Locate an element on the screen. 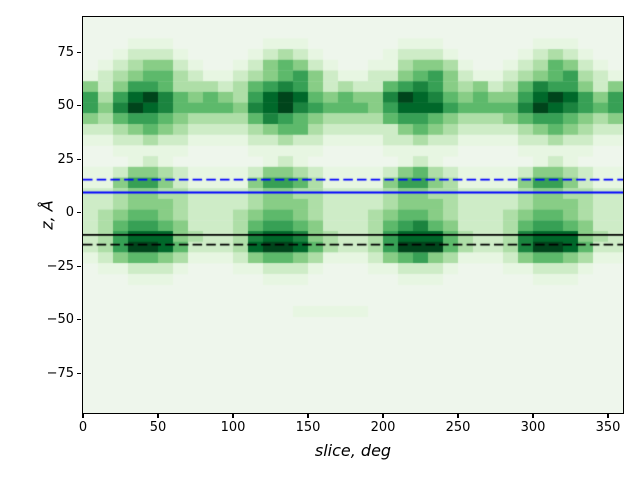 This screenshot has height=480, width=640. x-axis-label: slice, deg is located at coordinates (353, 450).